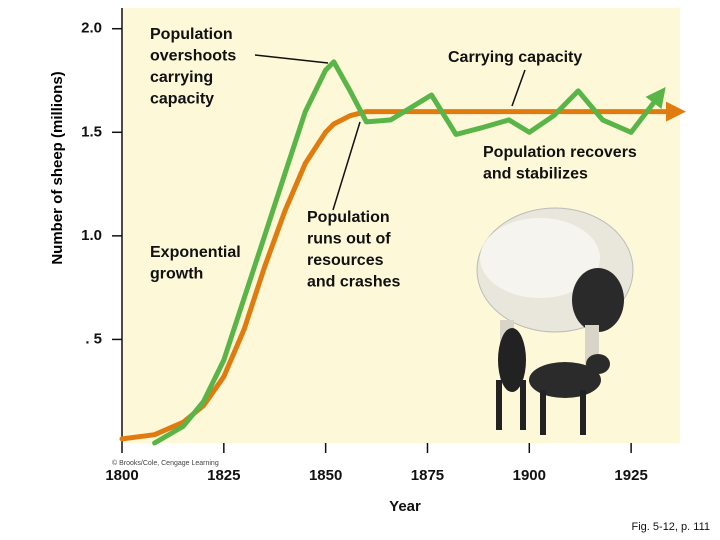  Describe the element at coordinates (223, 475) in the screenshot. I see `x-tick-label: 1825` at that location.